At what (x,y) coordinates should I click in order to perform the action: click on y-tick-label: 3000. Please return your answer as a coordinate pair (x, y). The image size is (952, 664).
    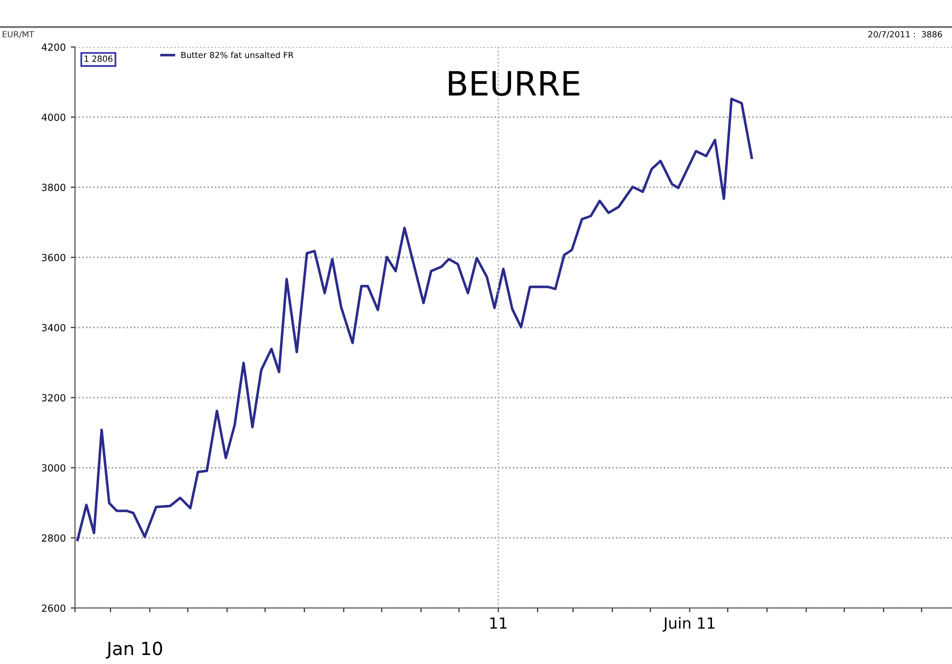
    Looking at the image, I should click on (54, 468).